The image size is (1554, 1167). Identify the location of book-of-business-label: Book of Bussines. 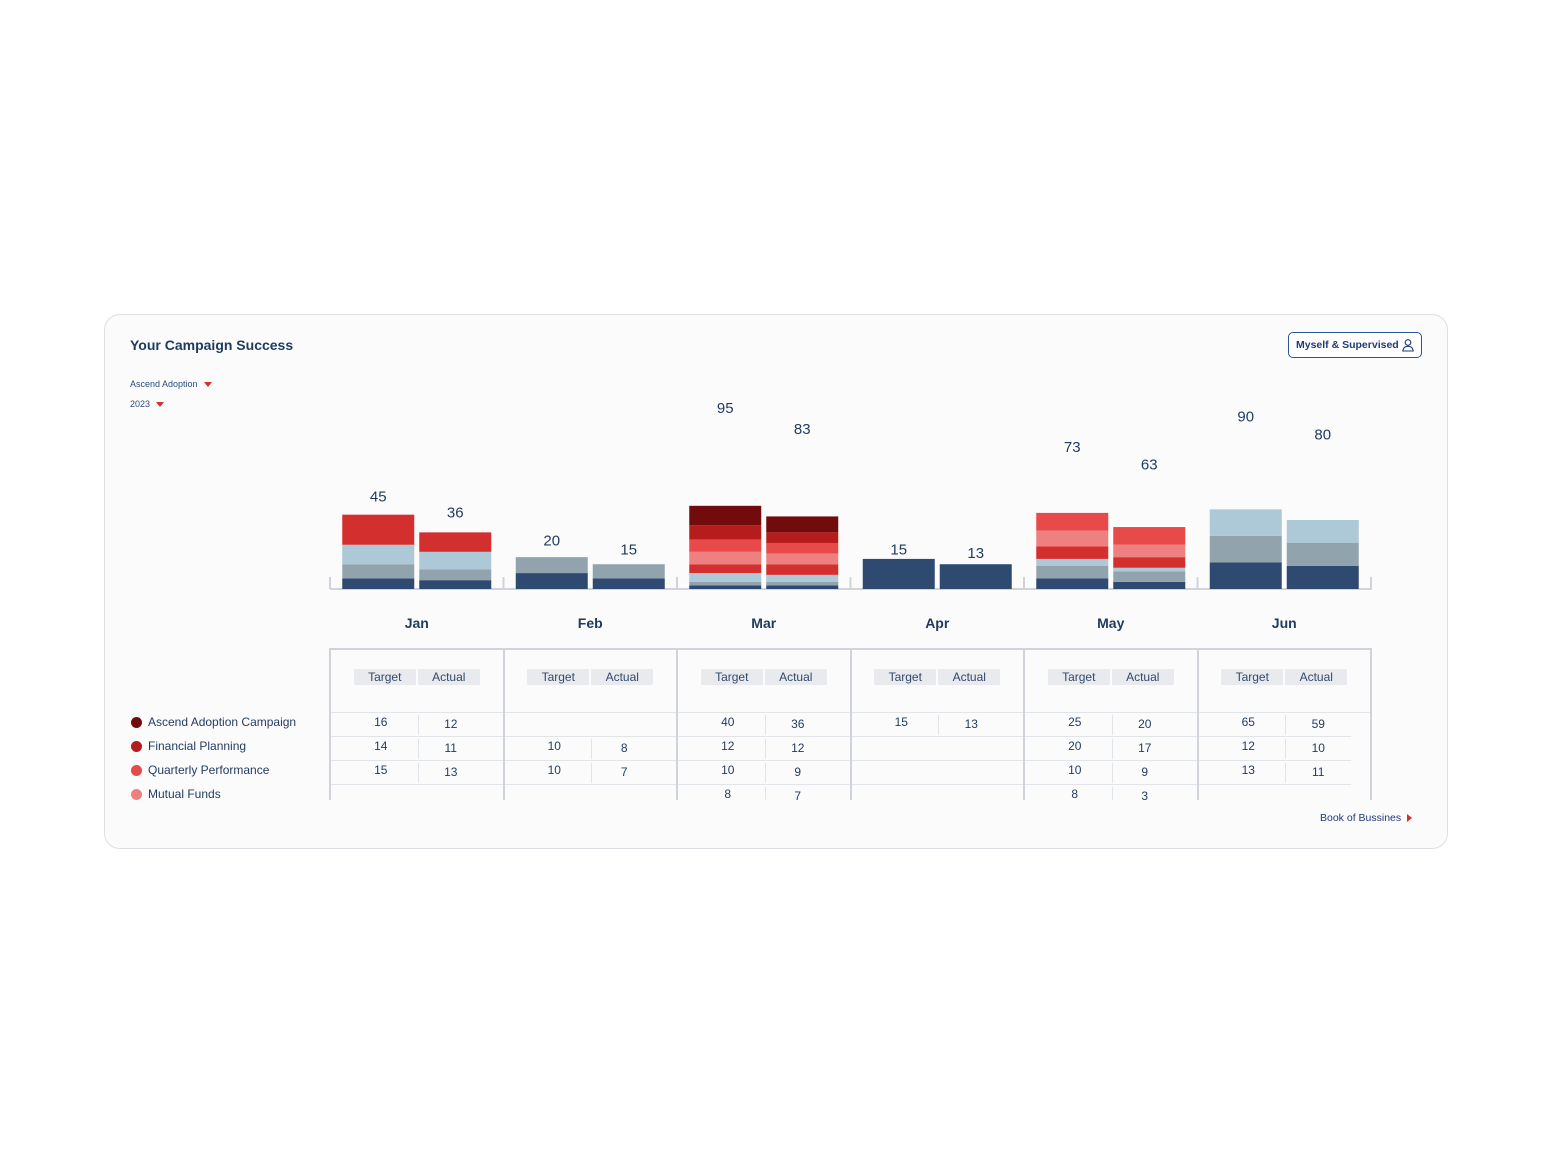
(1361, 818).